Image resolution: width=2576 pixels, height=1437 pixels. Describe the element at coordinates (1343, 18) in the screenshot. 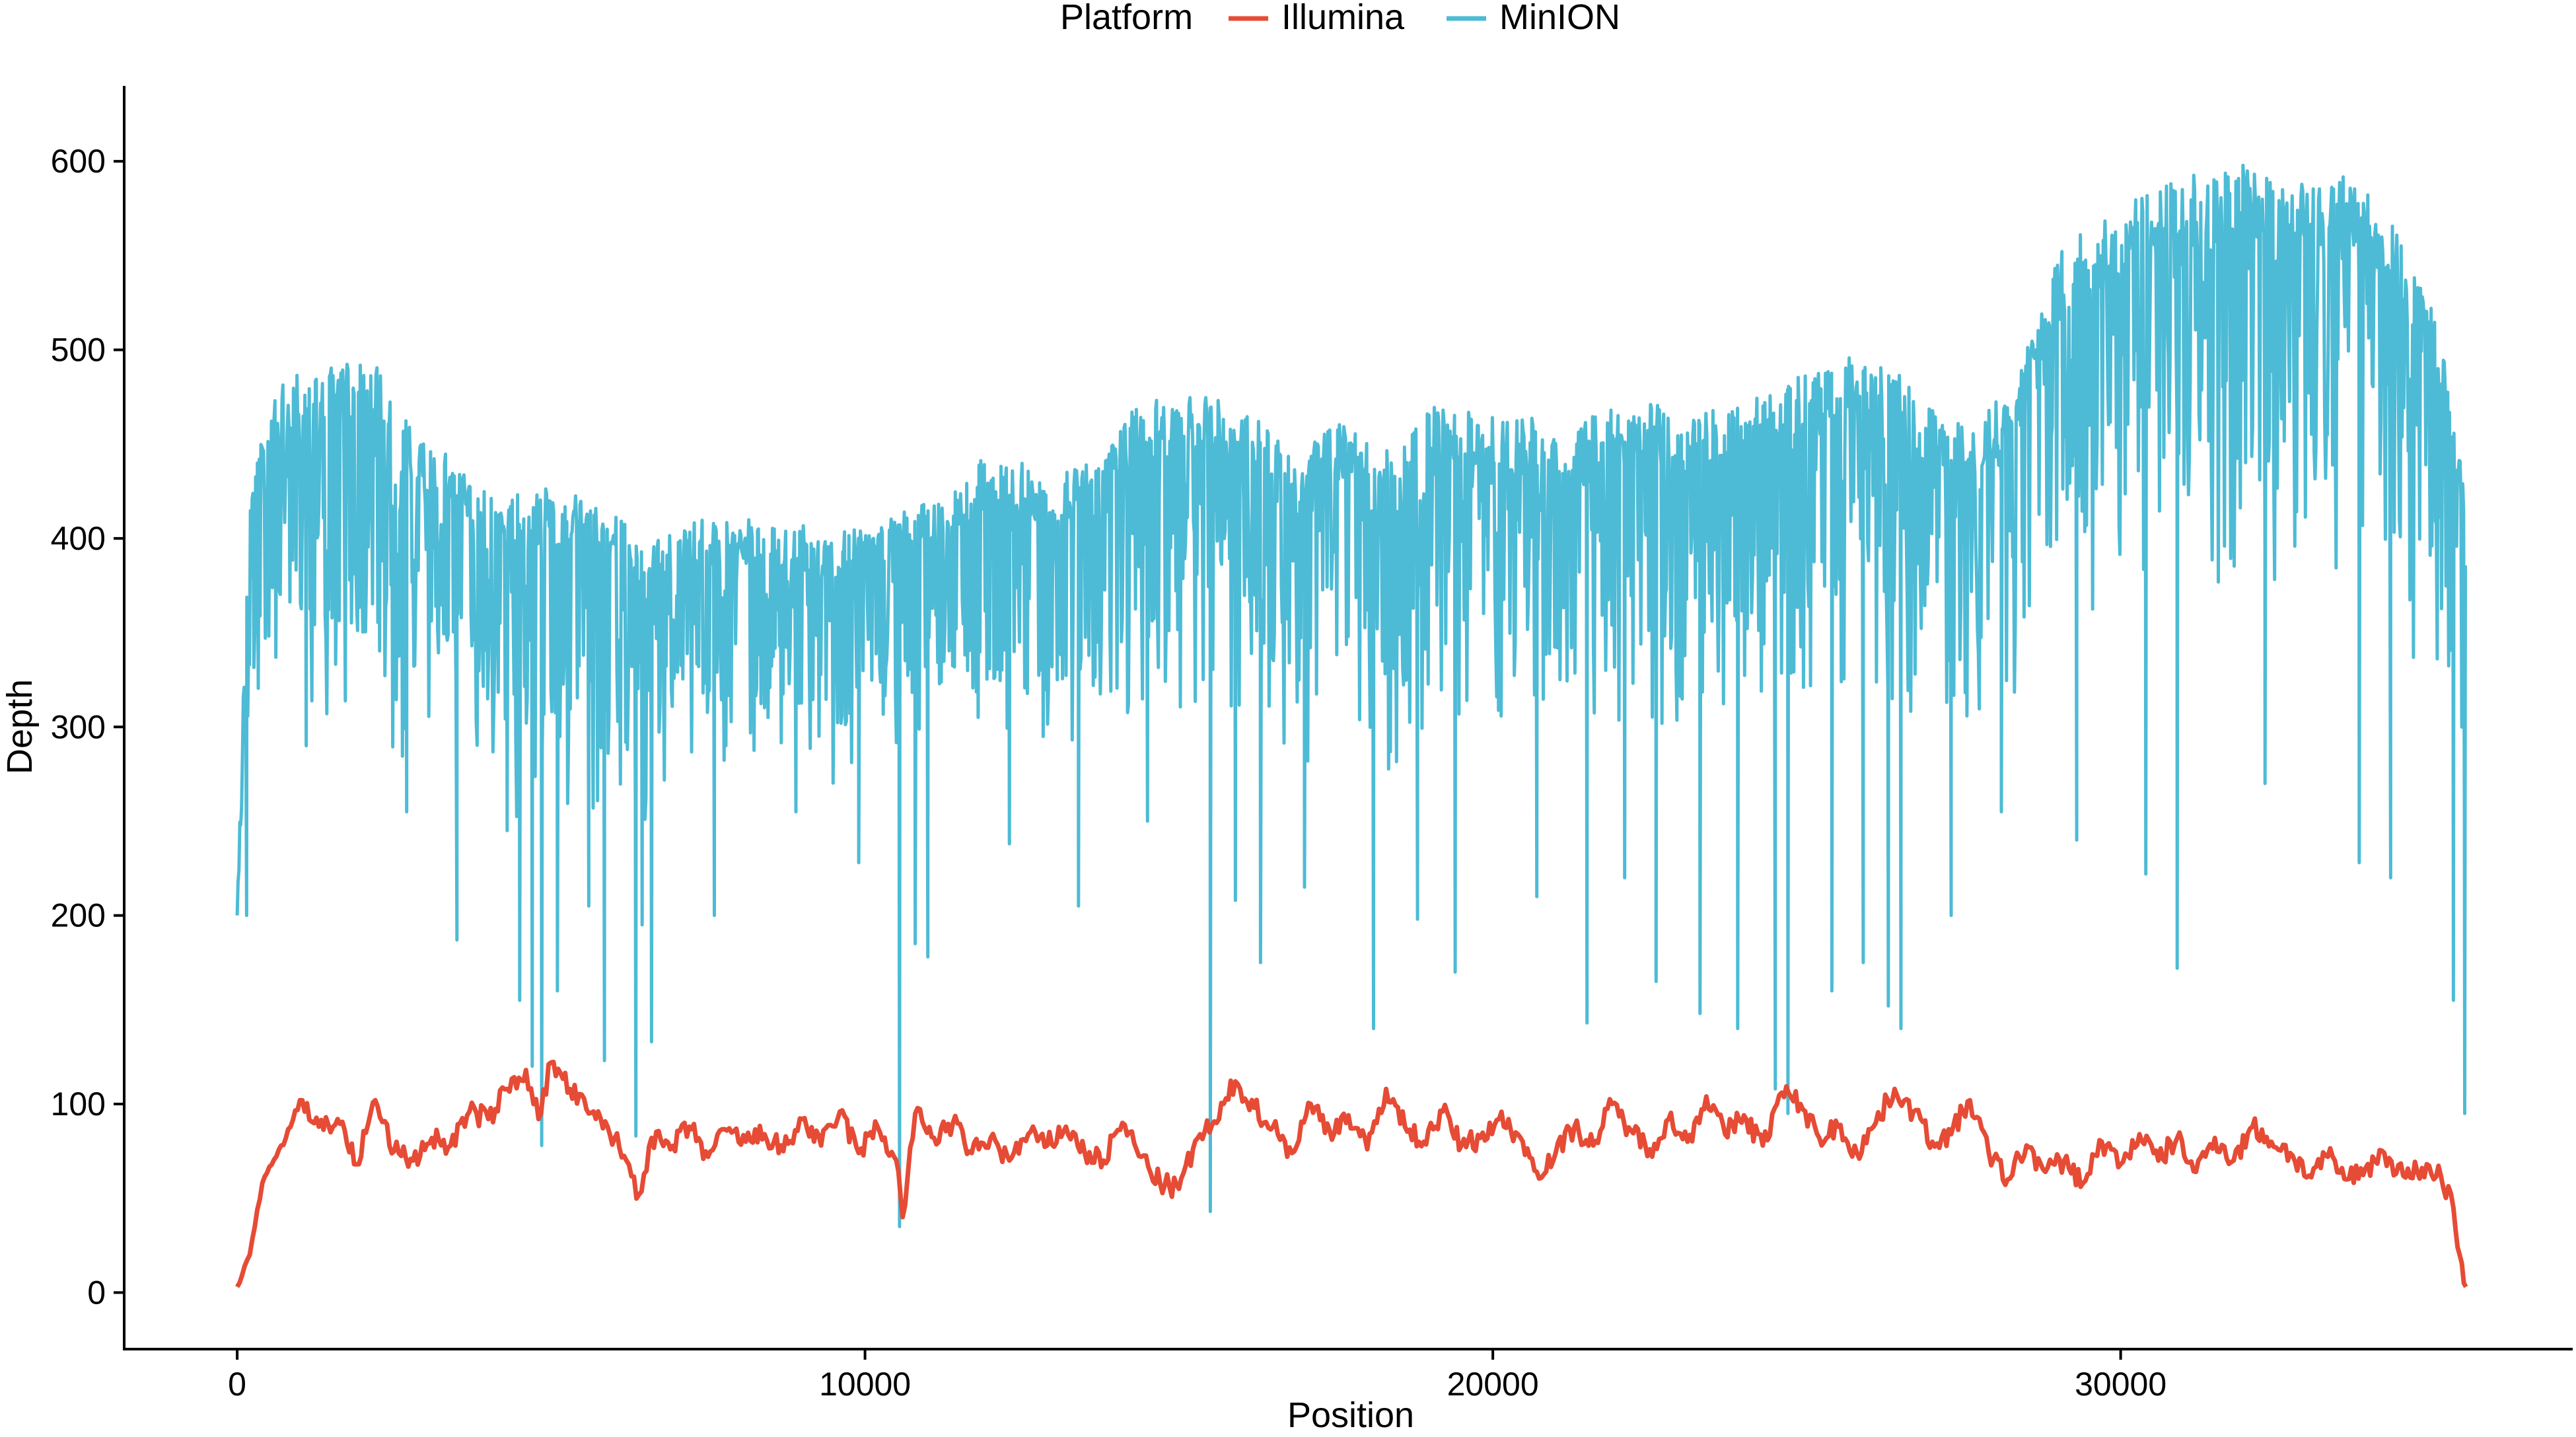

I see `legend-label-illumina: Illumina` at that location.